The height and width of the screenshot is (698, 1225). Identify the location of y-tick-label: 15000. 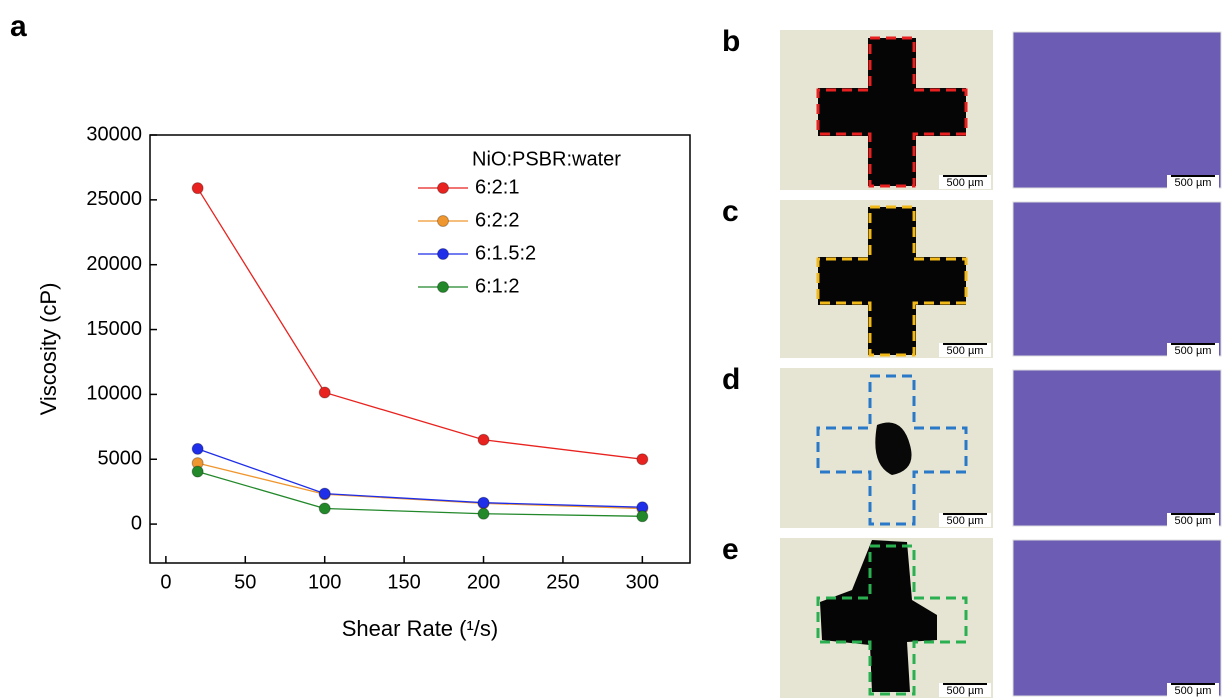
(114, 329).